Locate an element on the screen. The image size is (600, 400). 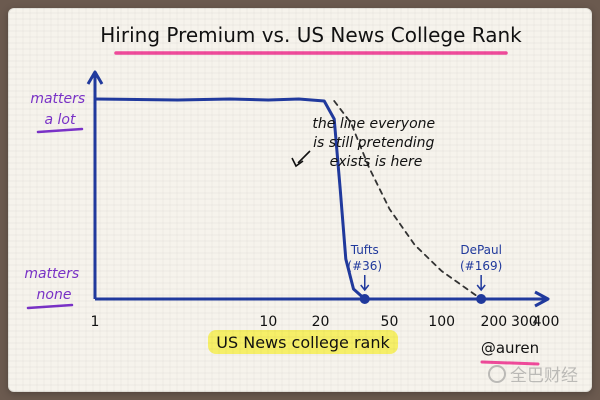
x-tick-label-300: 300 is located at coordinates (524, 322).